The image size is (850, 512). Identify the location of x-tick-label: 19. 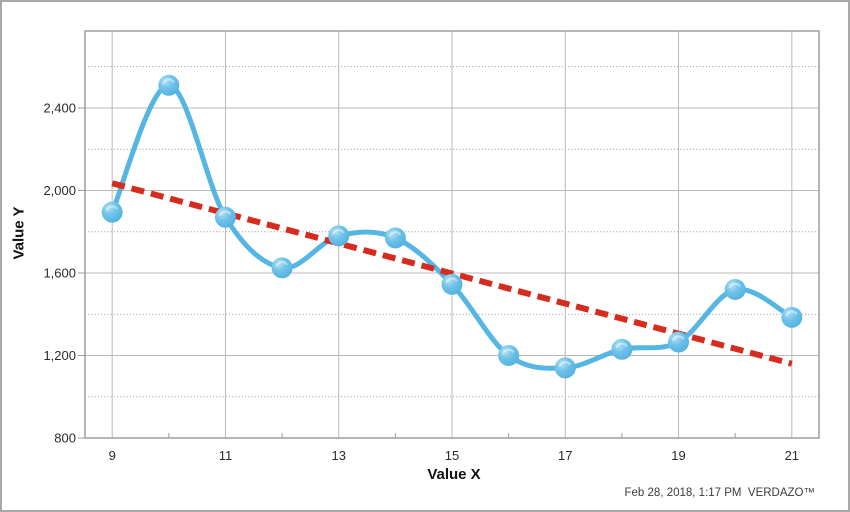
(678, 455).